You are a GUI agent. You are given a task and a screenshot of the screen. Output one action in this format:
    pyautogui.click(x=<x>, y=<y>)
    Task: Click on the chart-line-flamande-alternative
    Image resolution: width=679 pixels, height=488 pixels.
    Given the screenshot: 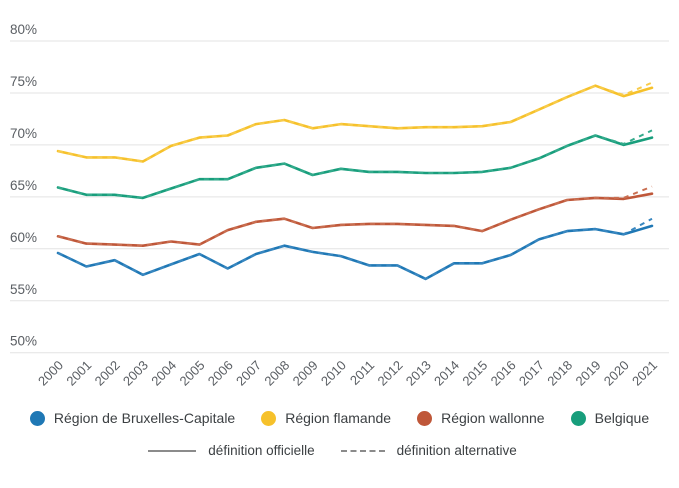 What is the action you would take?
    pyautogui.click(x=355, y=122)
    